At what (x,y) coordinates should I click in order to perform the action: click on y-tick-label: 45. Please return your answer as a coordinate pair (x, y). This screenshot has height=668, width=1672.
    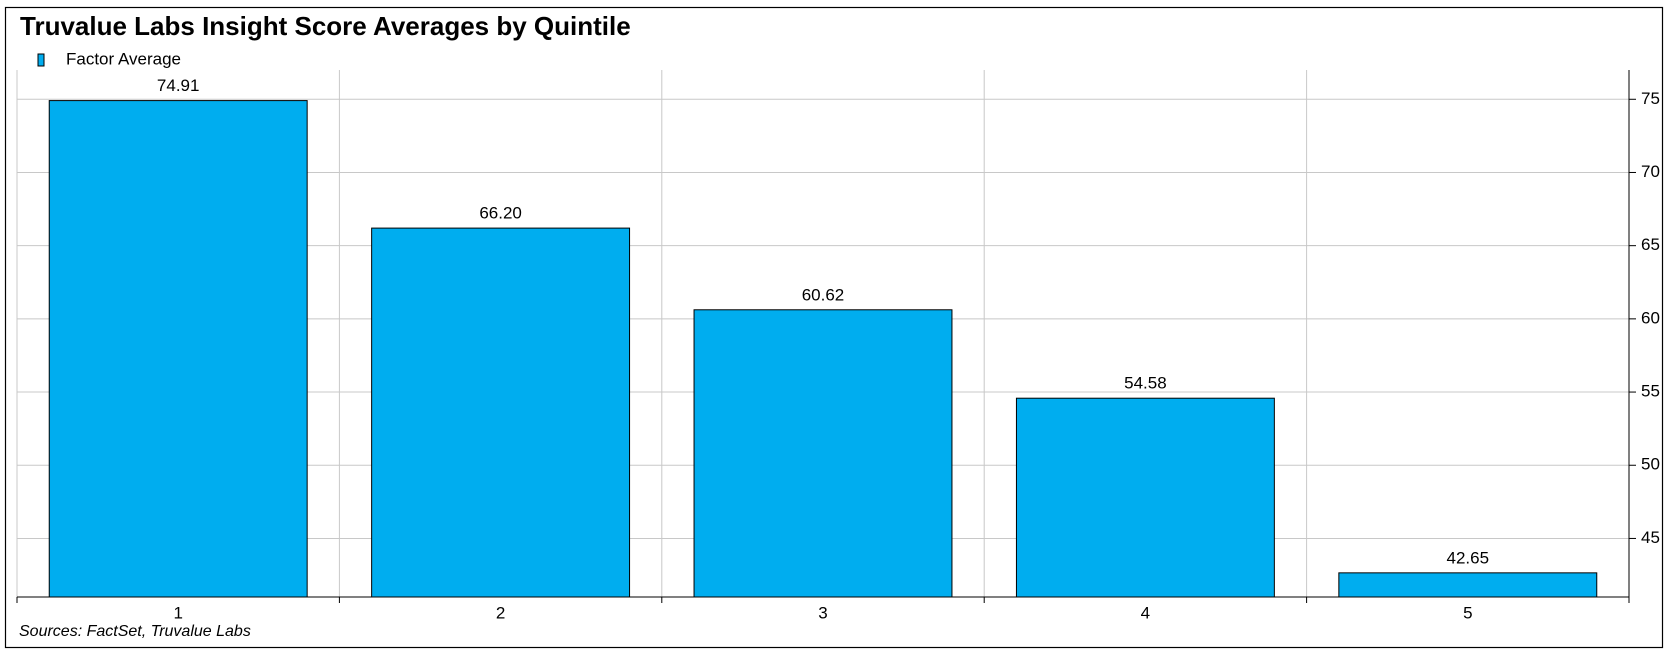
    Looking at the image, I should click on (1650, 537).